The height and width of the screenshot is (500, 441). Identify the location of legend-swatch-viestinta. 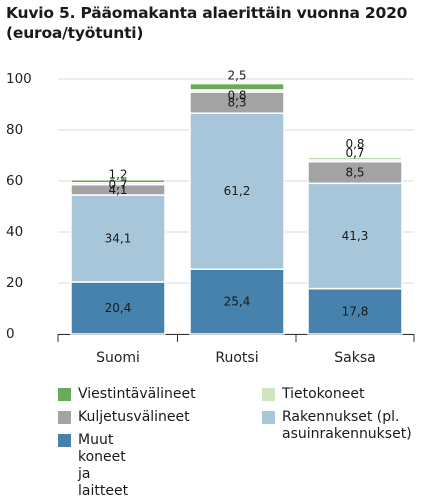
(64, 394).